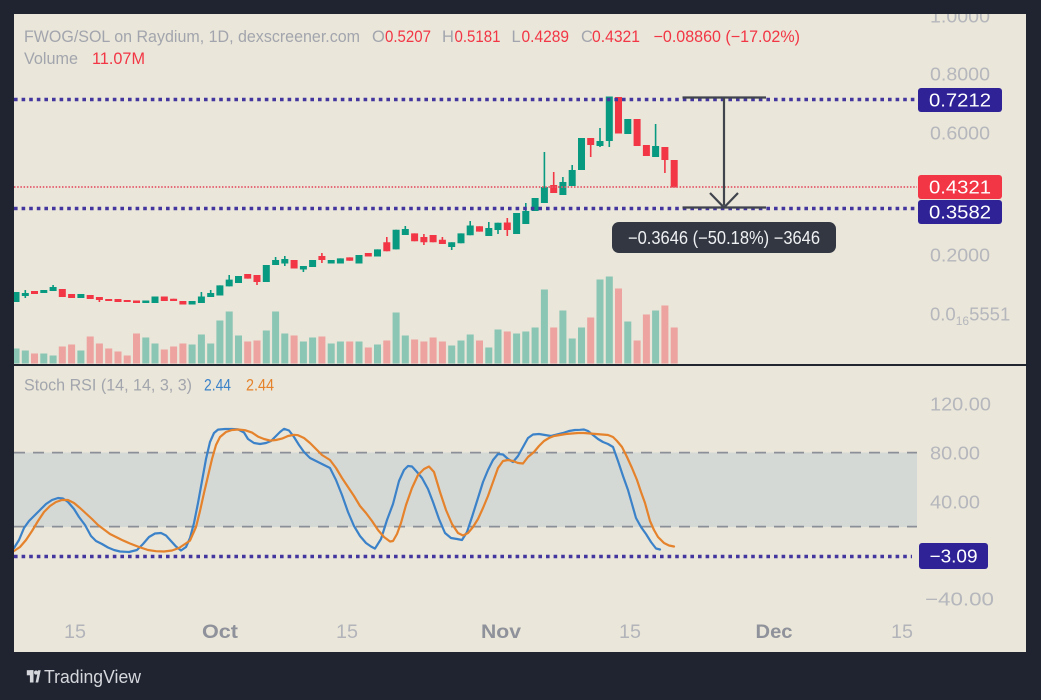  What do you see at coordinates (408, 37) in the screenshot?
I see `svg-text: 0.5207` at bounding box center [408, 37].